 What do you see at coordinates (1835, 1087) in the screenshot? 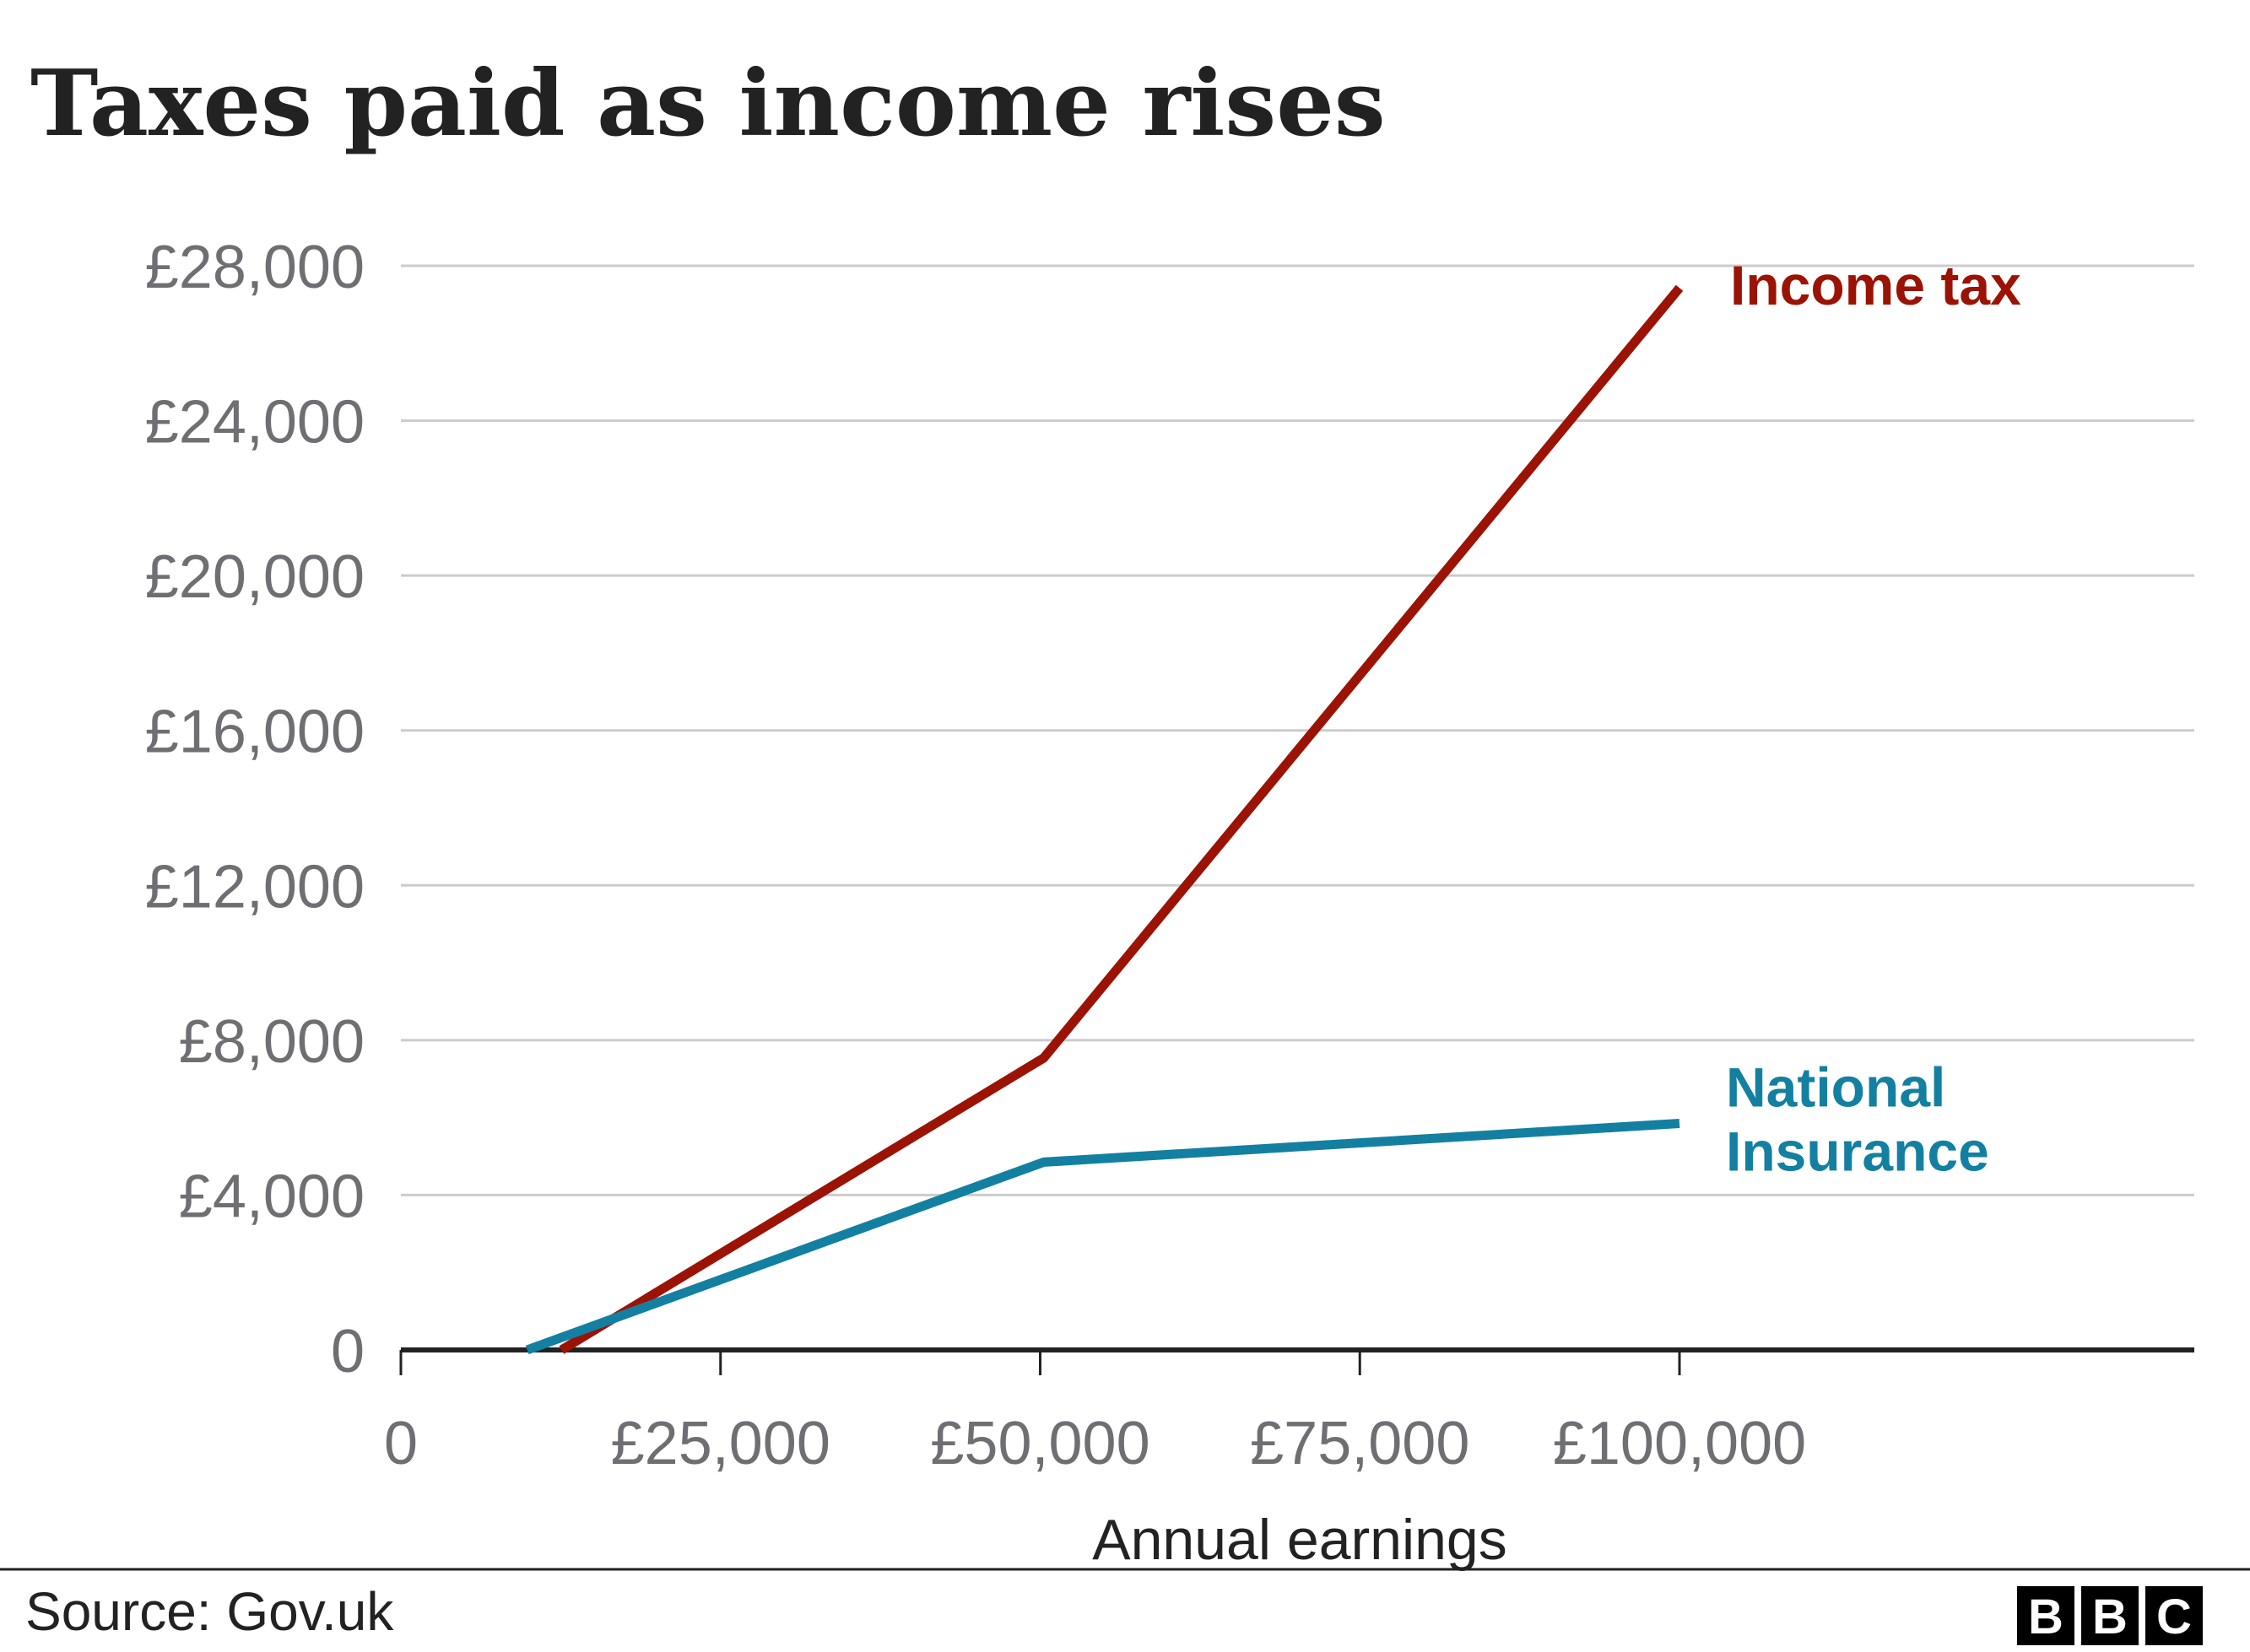
I see `series-label-line: National` at bounding box center [1835, 1087].